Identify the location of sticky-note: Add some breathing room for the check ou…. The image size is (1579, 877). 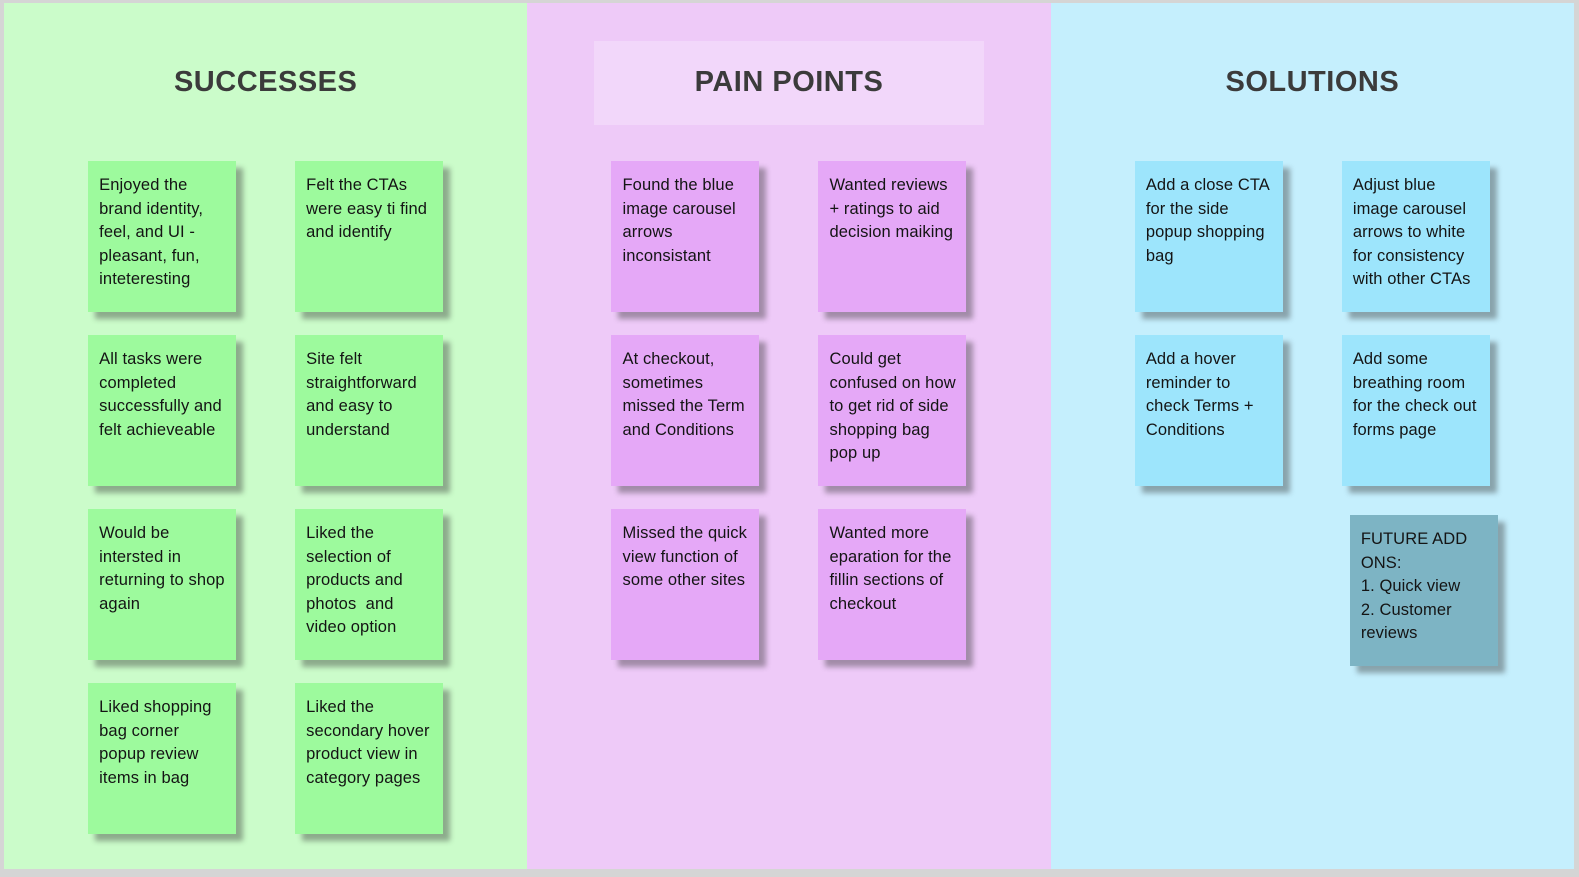
(1415, 410).